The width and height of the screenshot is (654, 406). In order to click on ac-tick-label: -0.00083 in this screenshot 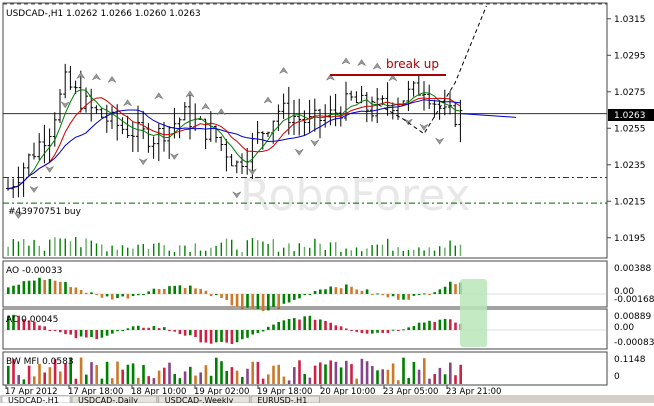, I will do `click(634, 343)`.